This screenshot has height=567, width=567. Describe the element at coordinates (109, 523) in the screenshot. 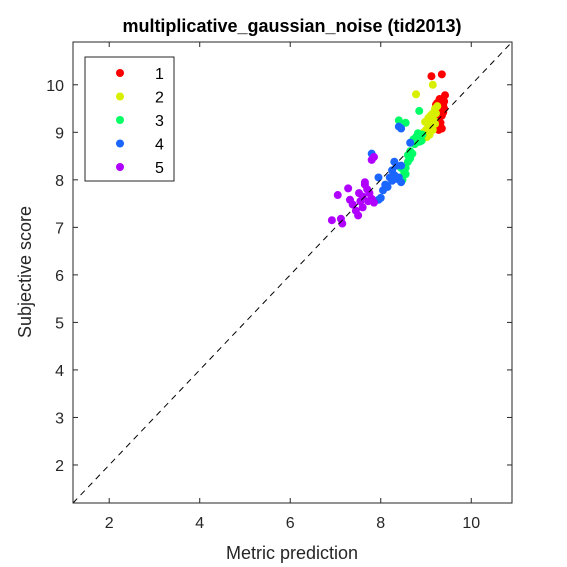

I see `x-tick-label: 2` at that location.